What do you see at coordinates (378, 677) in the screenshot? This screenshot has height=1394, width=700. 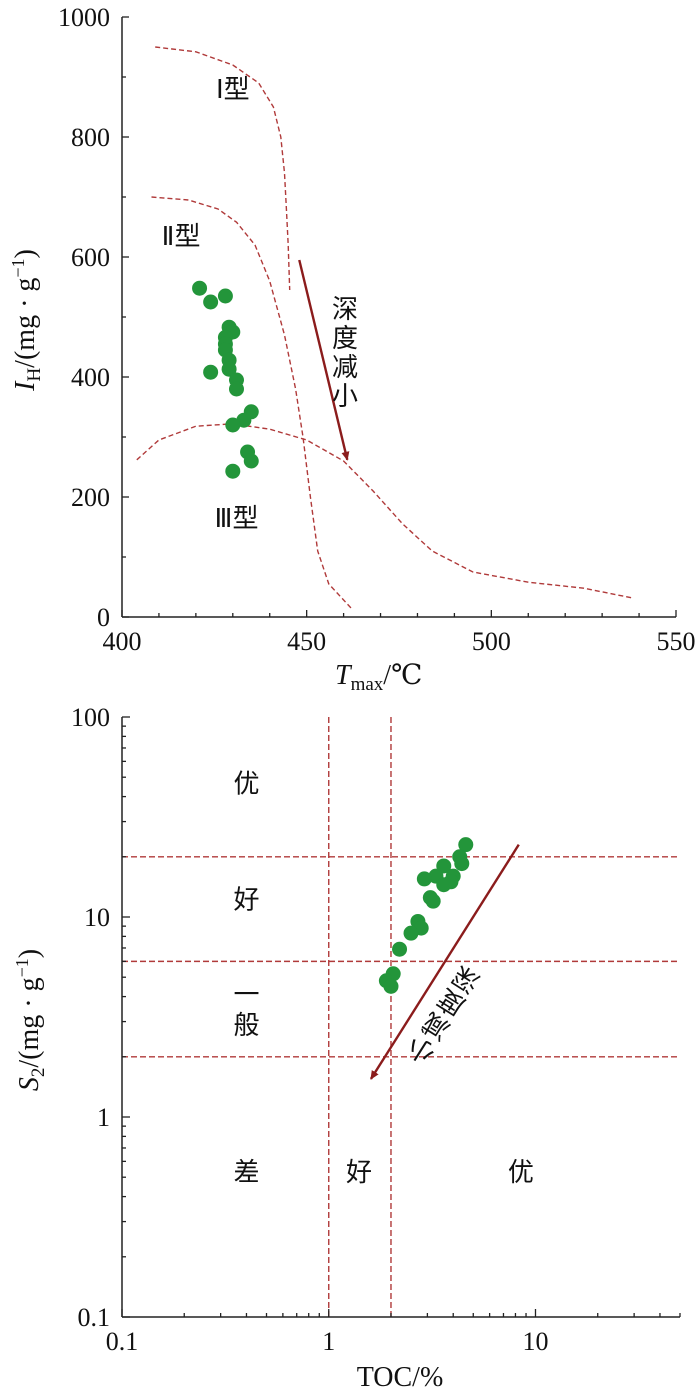 I see `x-axis-title-tmax: Tmax/℃` at bounding box center [378, 677].